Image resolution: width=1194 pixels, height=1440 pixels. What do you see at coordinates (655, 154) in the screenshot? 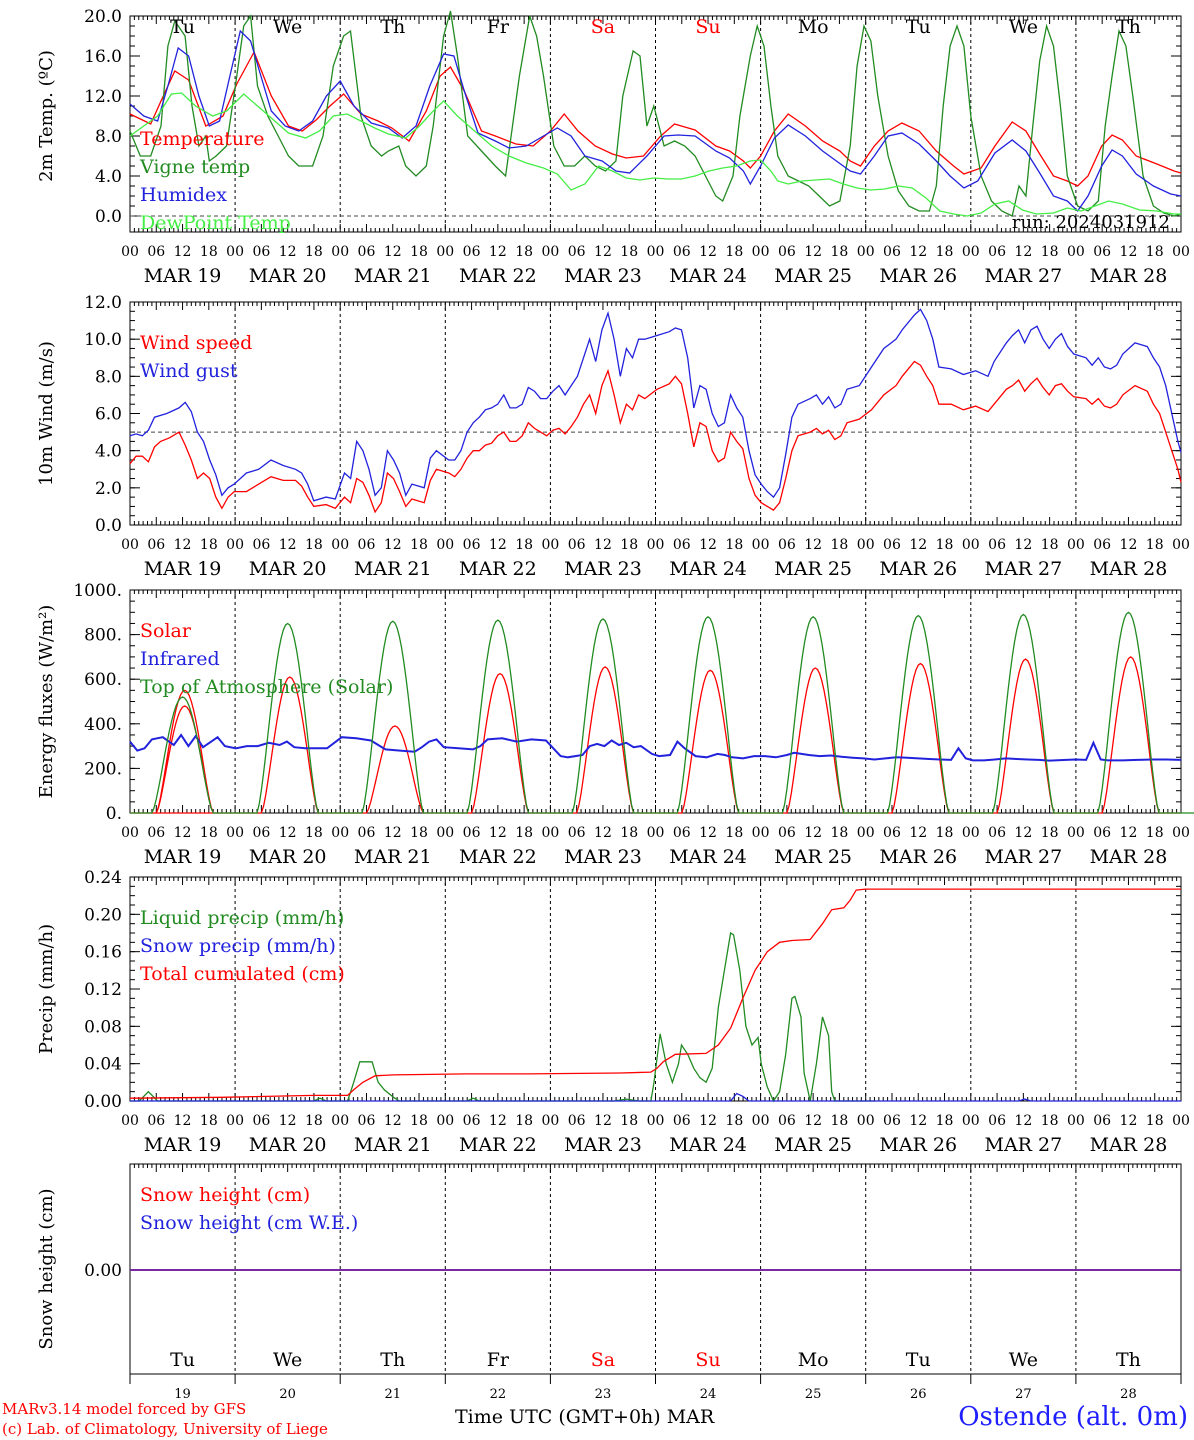
I see `series-line-dewpoint-temp` at bounding box center [655, 154].